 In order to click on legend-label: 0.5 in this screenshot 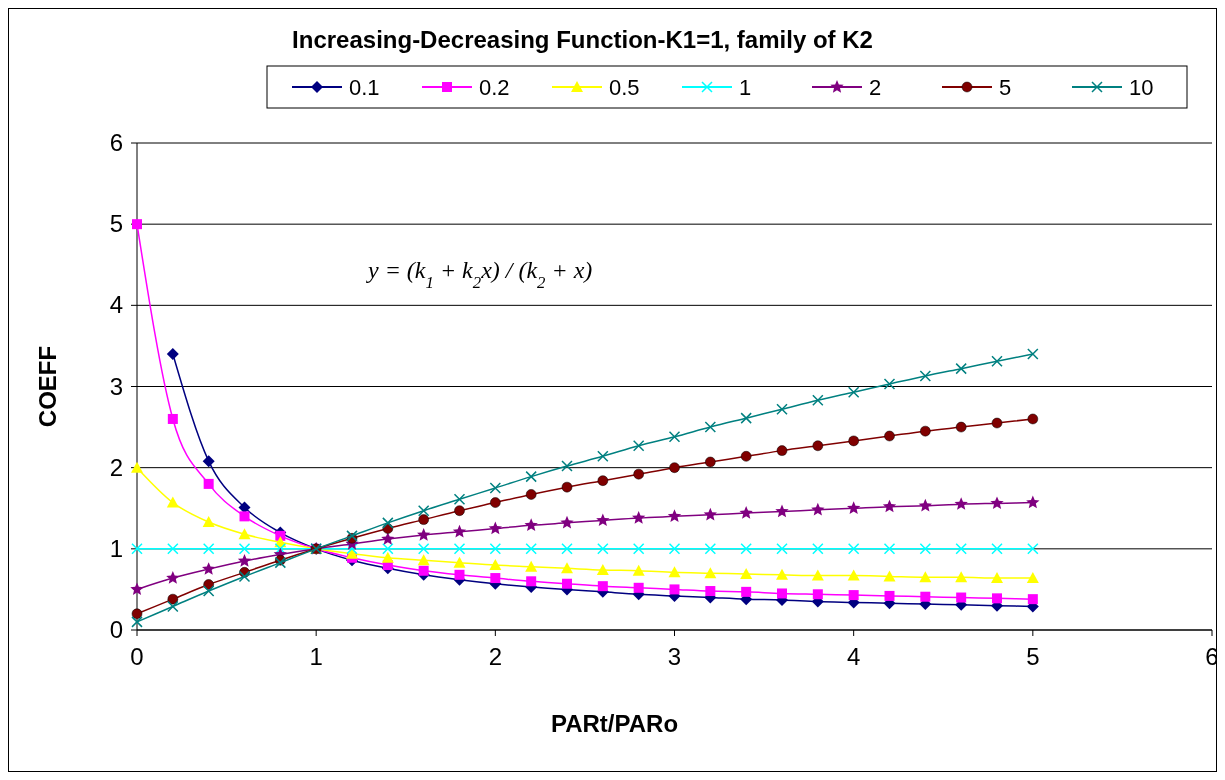, I will do `click(624, 87)`.